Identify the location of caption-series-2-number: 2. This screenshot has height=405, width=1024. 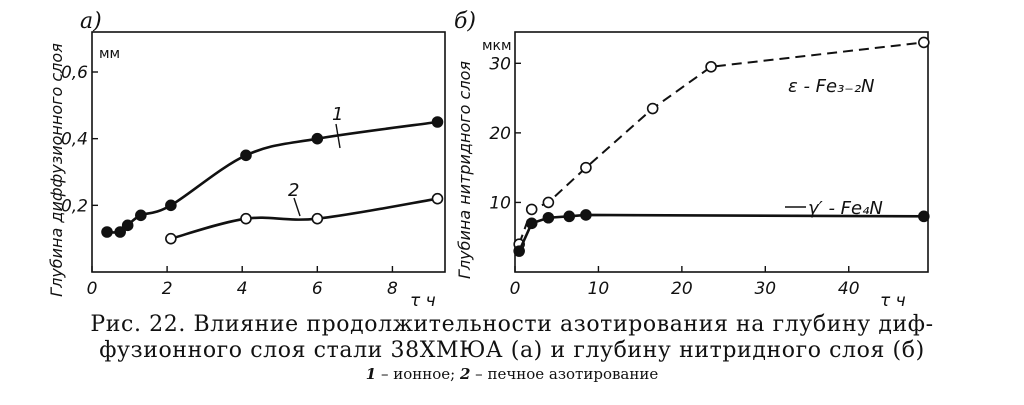
(465, 374).